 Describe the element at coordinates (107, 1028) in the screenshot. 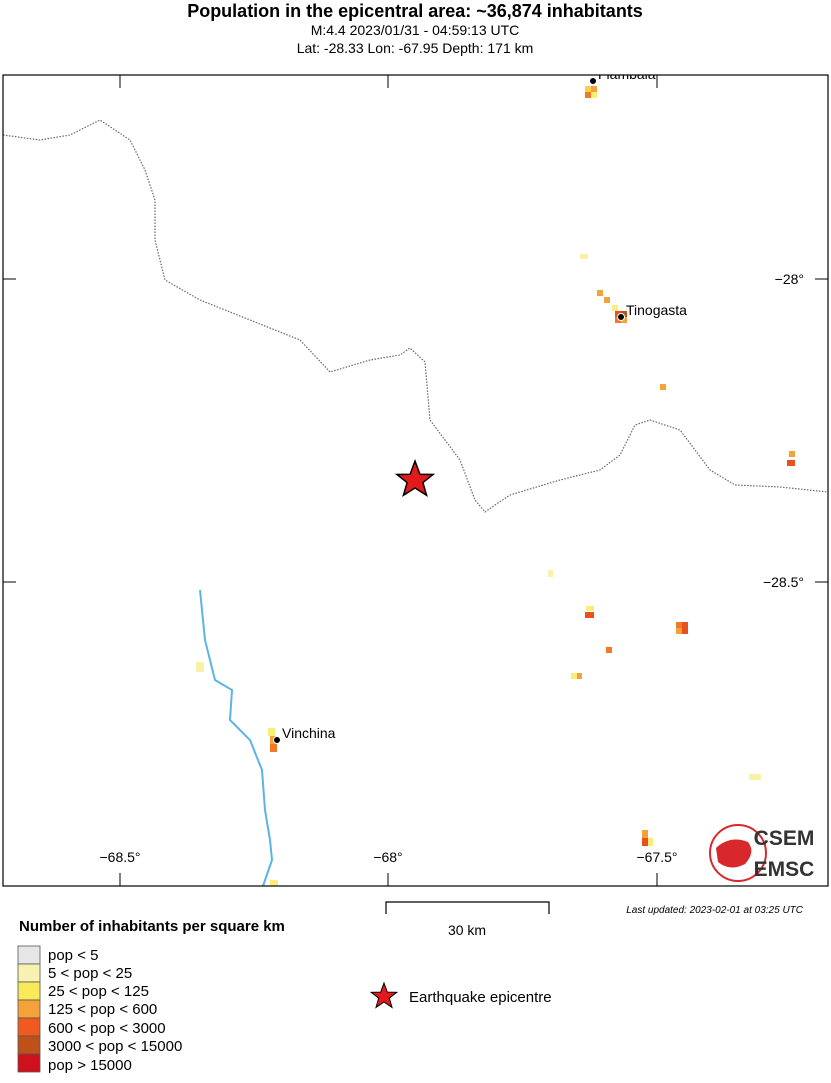

I see `legend-item: 600 < pop < 3000` at that location.